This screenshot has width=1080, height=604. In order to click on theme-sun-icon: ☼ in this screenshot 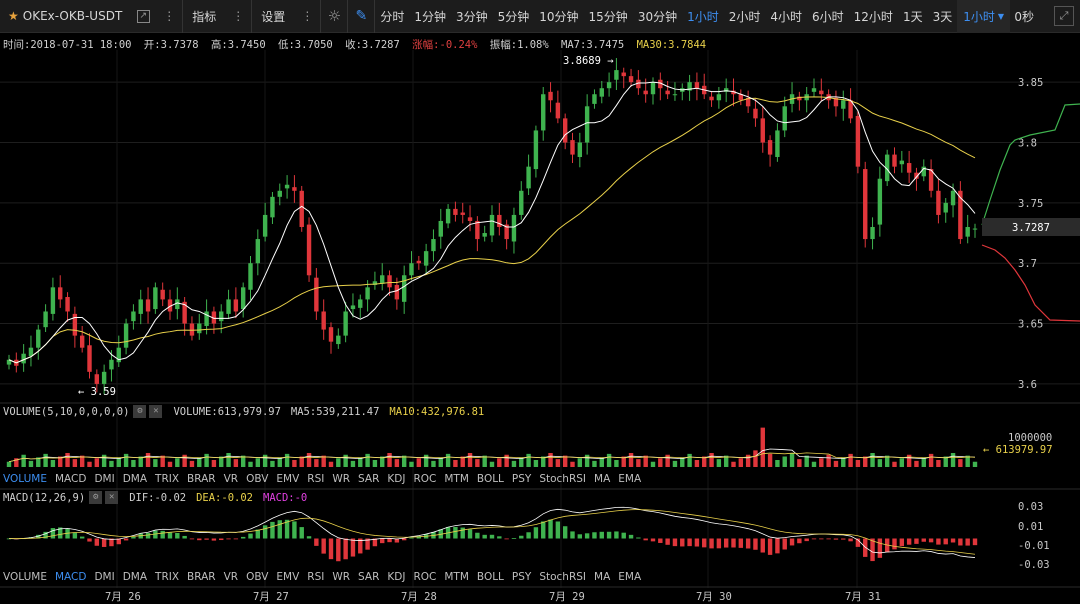, I will do `click(334, 16)`.